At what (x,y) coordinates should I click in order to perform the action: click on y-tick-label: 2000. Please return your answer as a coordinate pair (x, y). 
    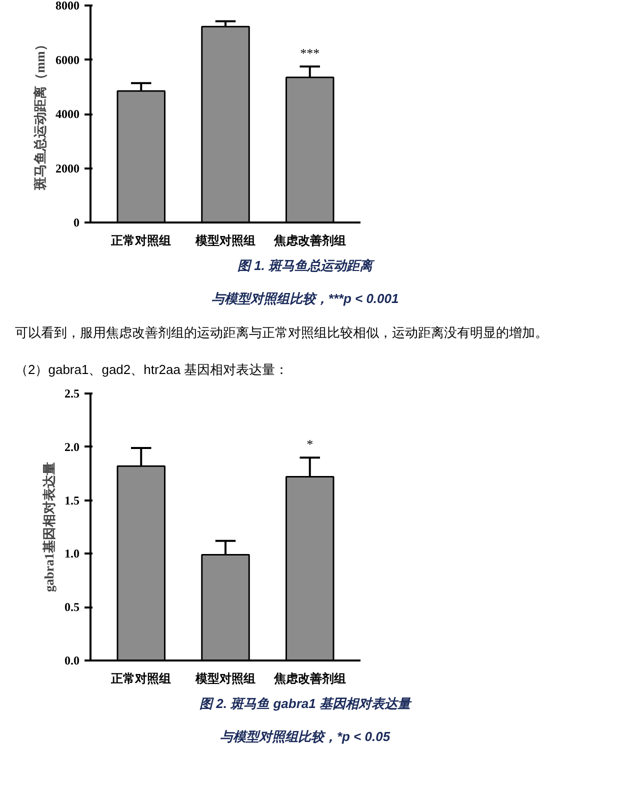
    Looking at the image, I should click on (68, 168).